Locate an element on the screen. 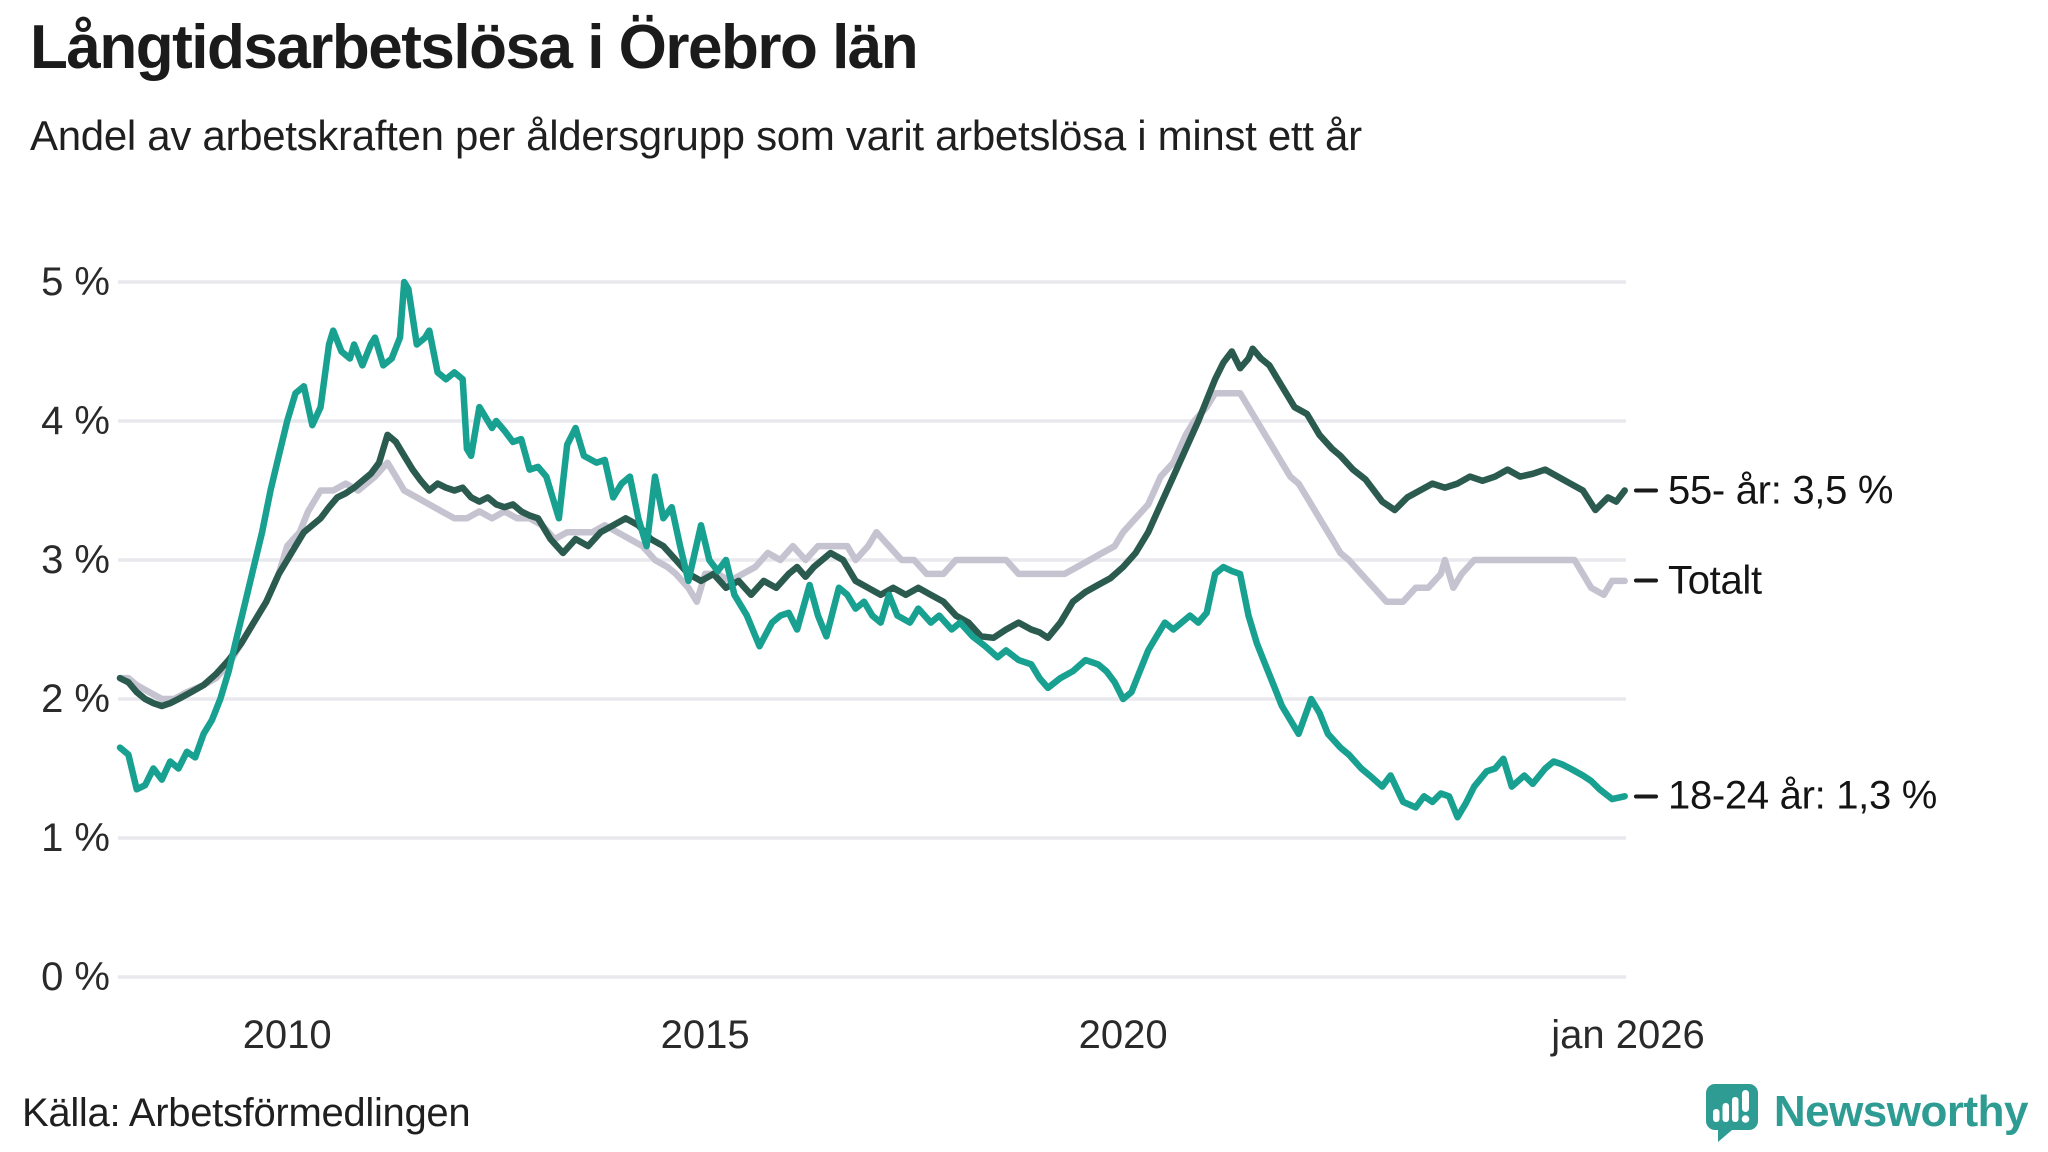  y-tick-label-2: 2 % is located at coordinates (75, 699).